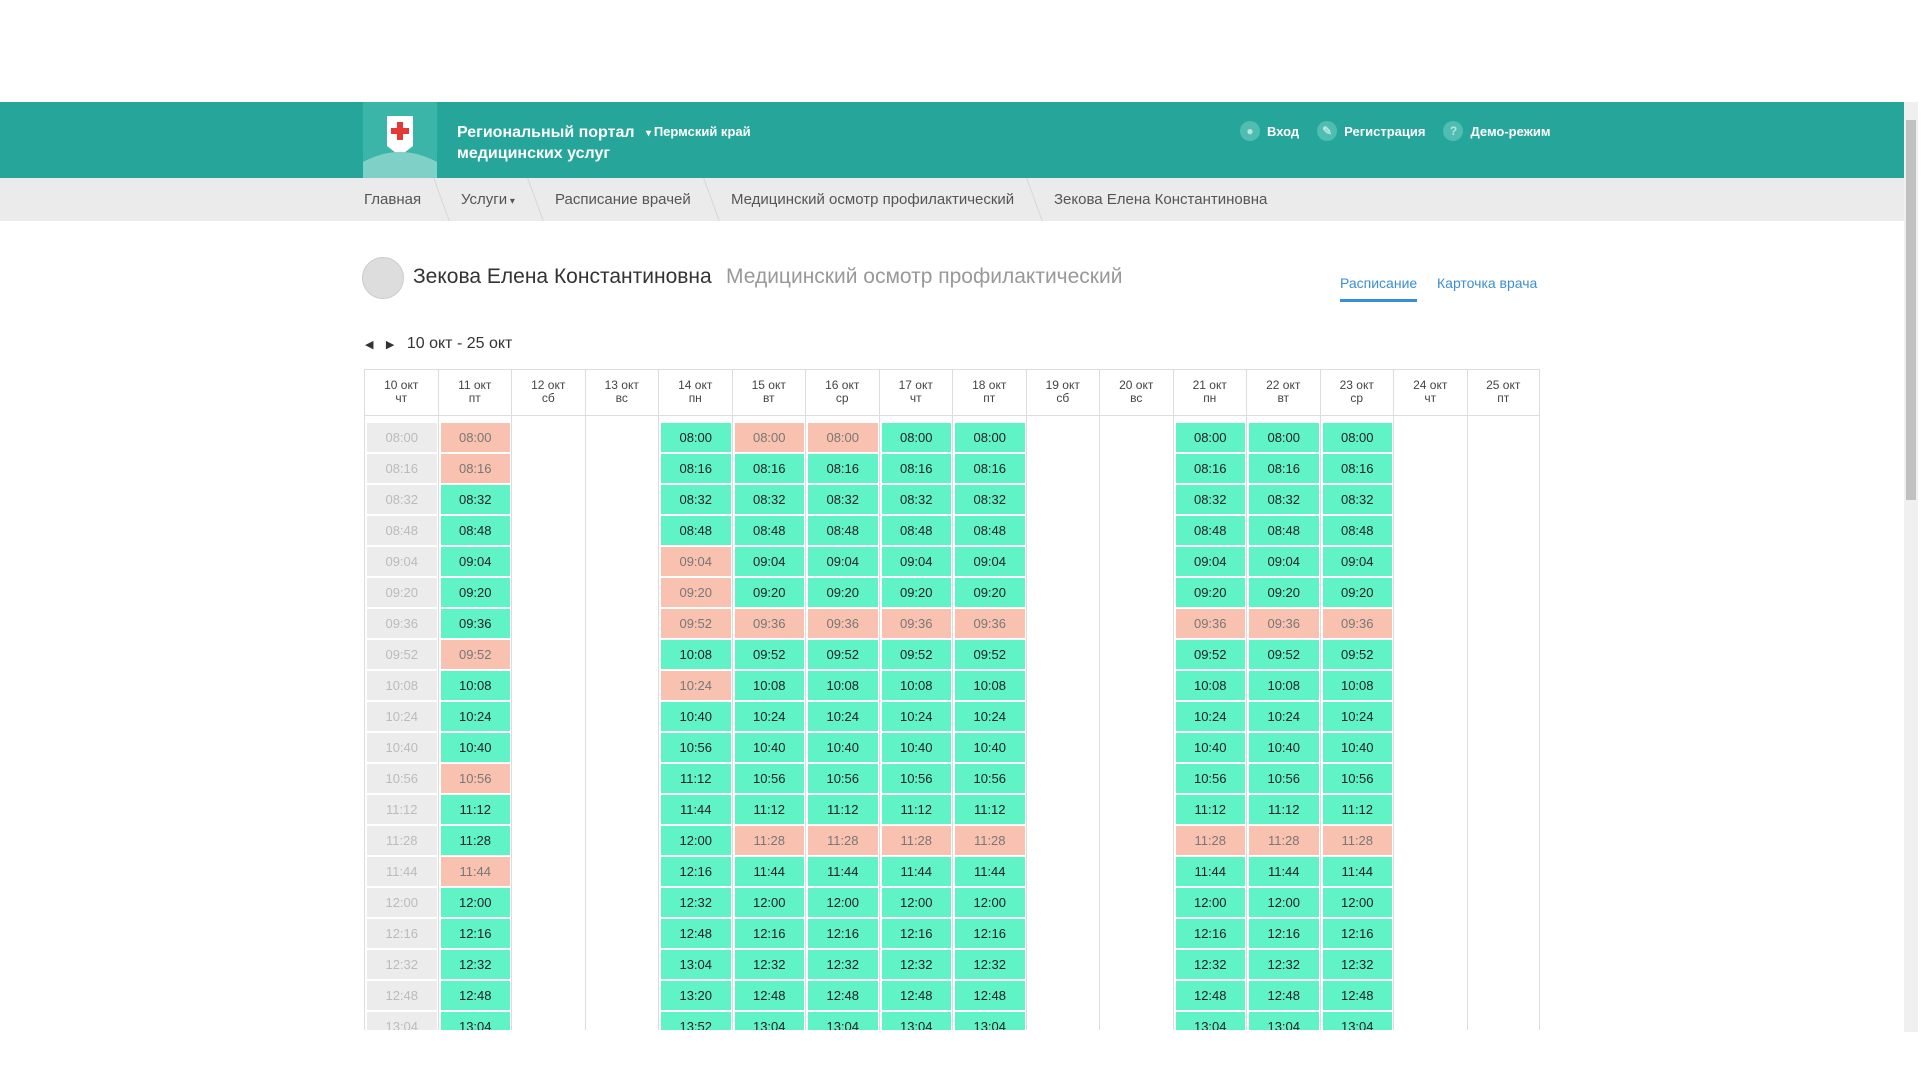  What do you see at coordinates (1371, 131) in the screenshot?
I see `register-link: ✎ Регистрация` at bounding box center [1371, 131].